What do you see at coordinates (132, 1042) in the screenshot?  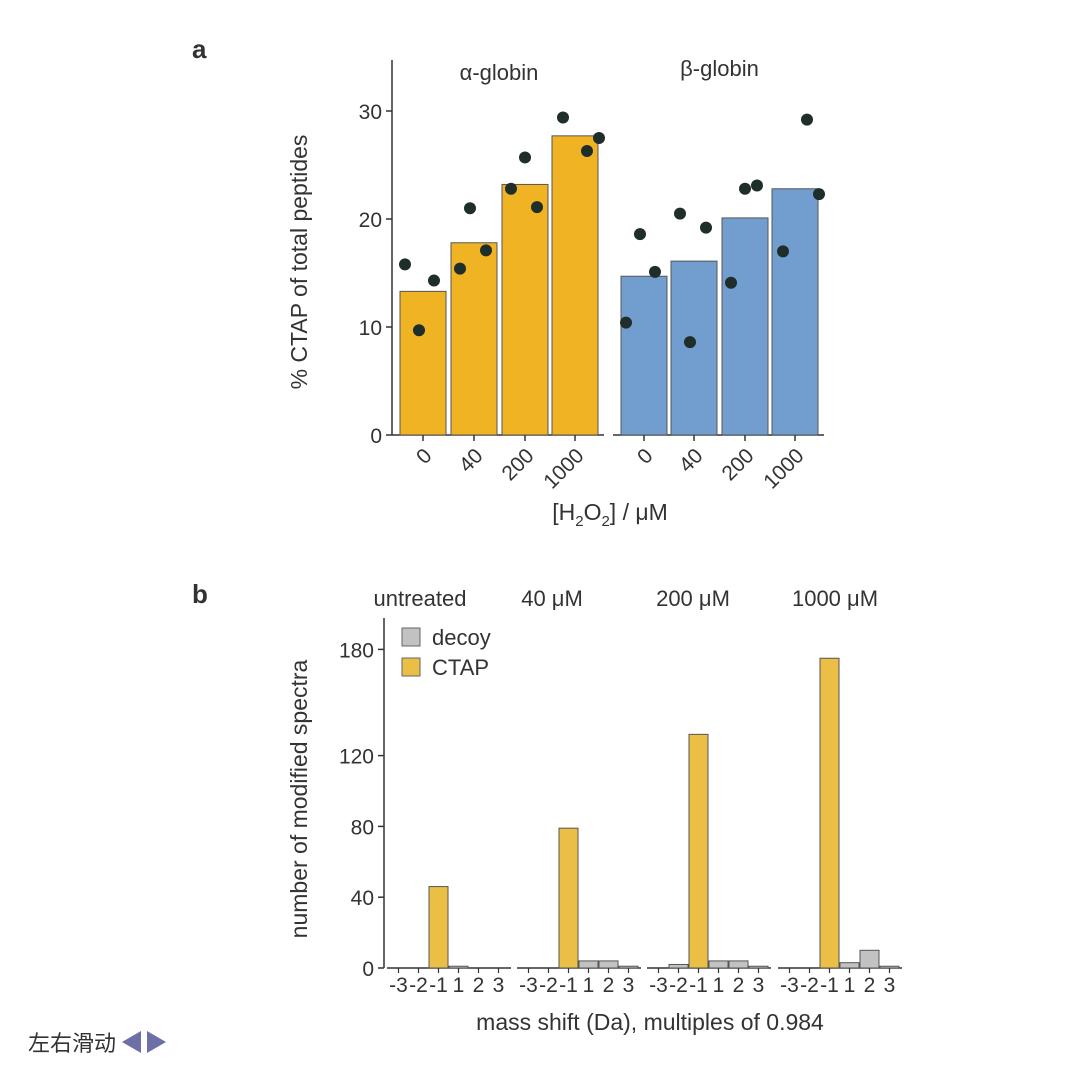 I see `triangle-left-icon` at bounding box center [132, 1042].